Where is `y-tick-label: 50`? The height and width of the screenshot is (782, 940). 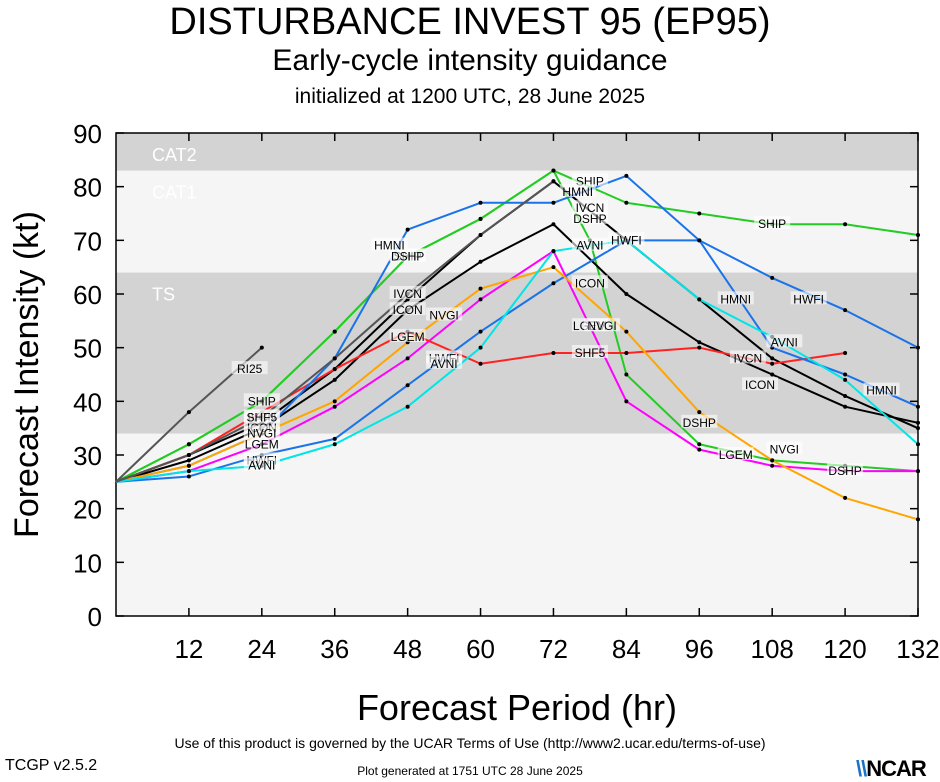
y-tick-label: 50 is located at coordinates (87, 349).